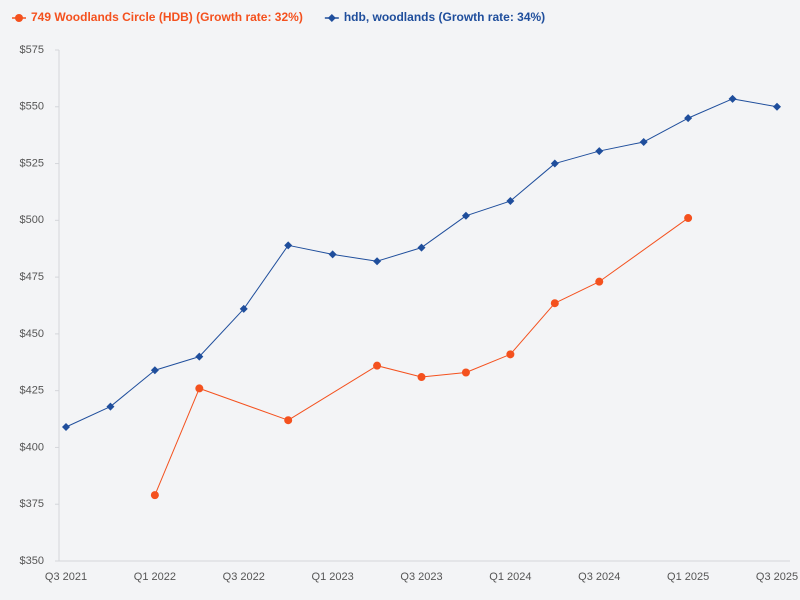 This screenshot has height=600, width=800. Describe the element at coordinates (32, 334) in the screenshot. I see `y-tick-label: $450` at that location.